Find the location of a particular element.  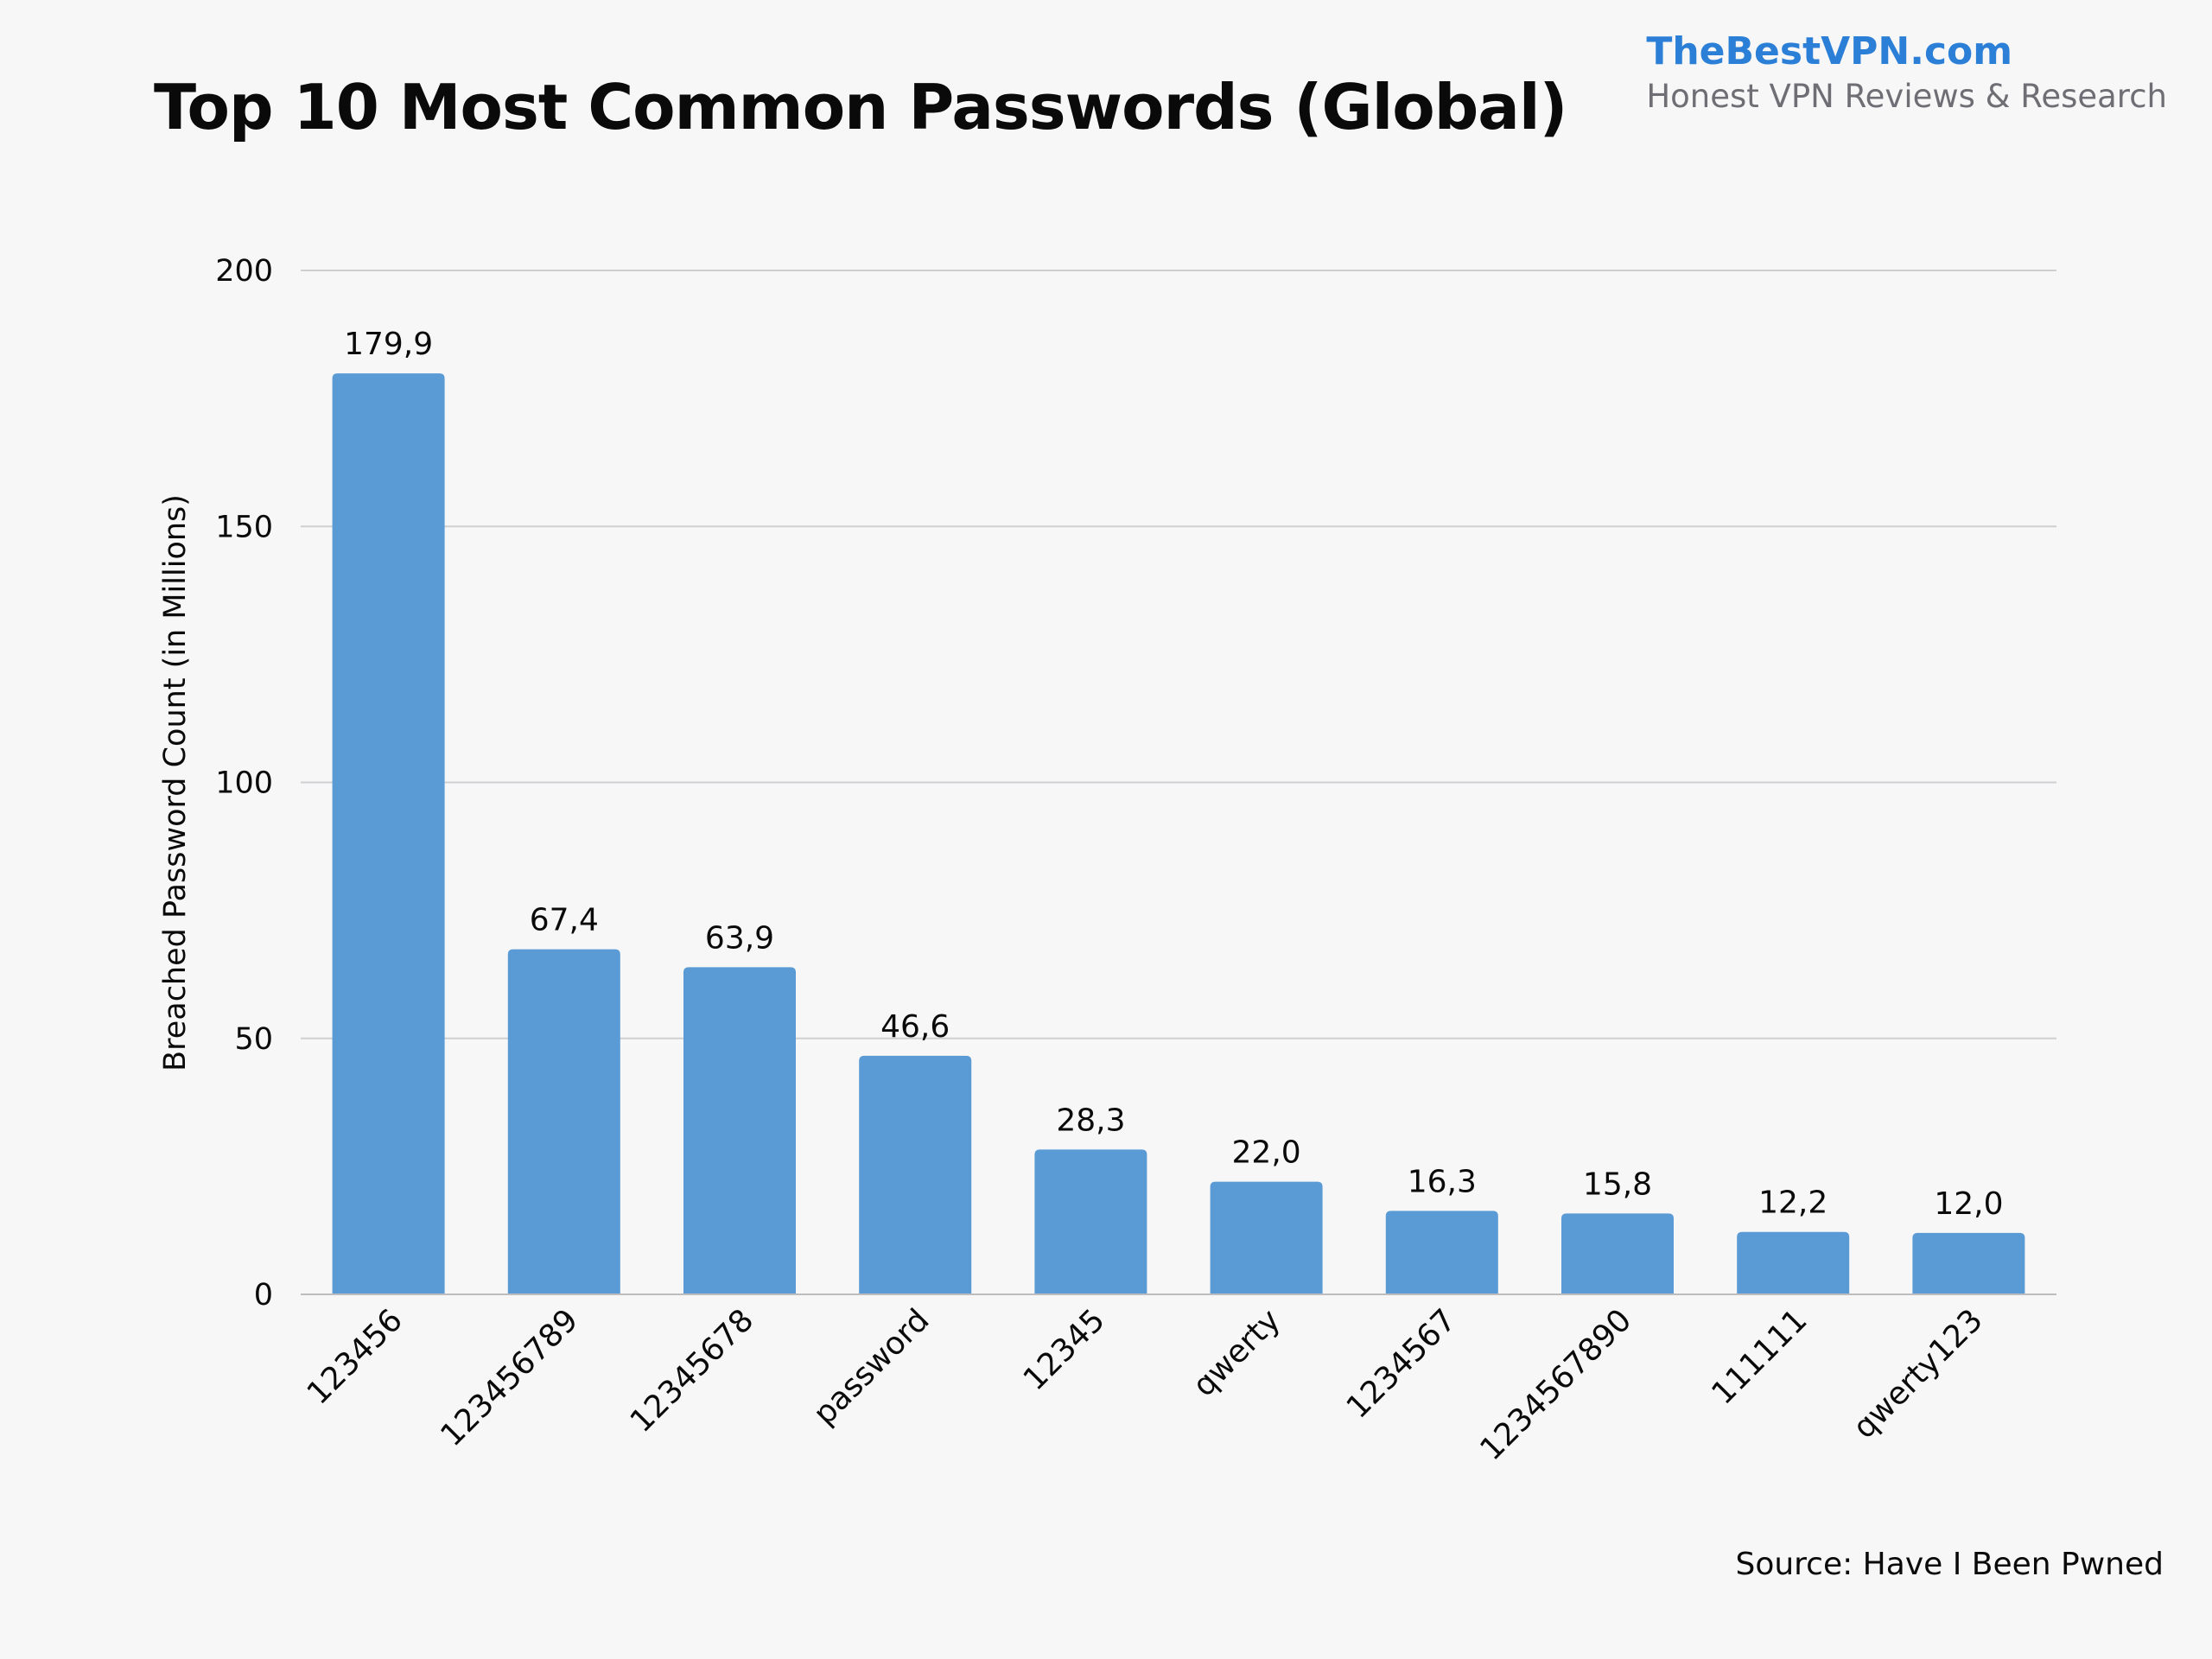

data-label: 28,3 is located at coordinates (1090, 1120).